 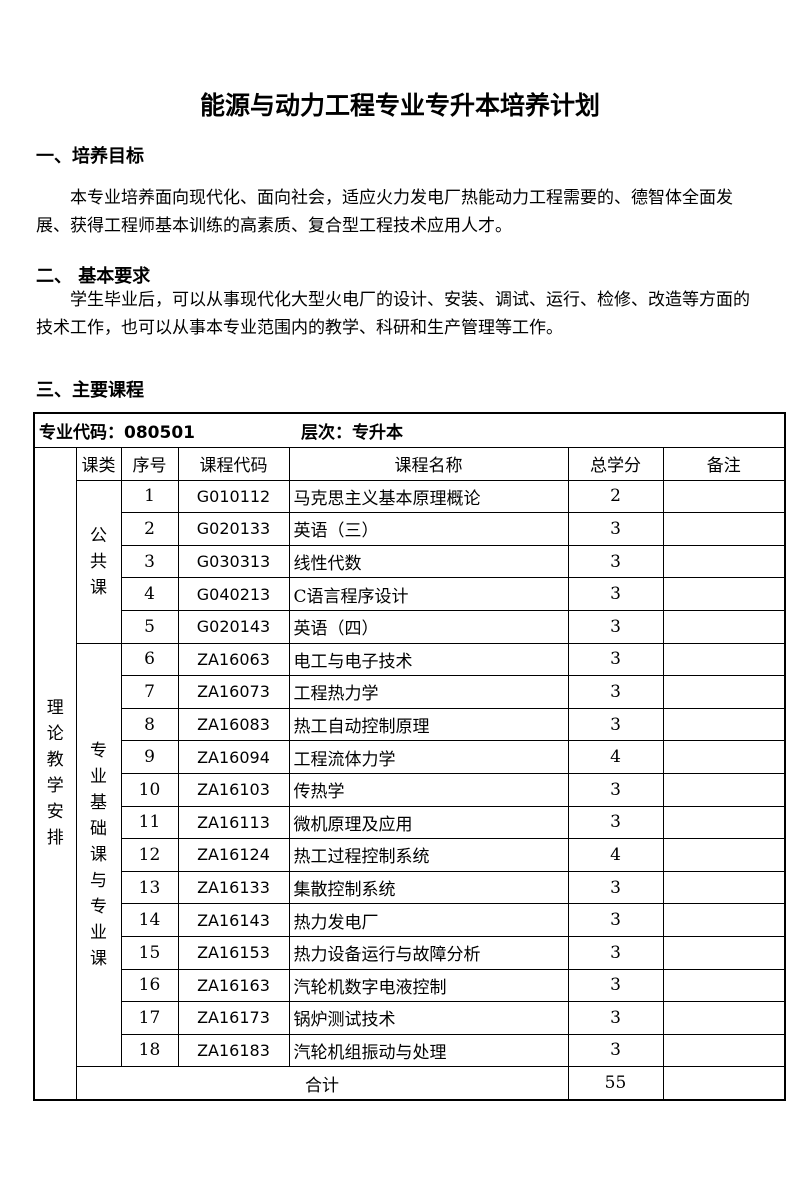 What do you see at coordinates (399, 105) in the screenshot?
I see `page-title: 能源与动力工程专业专升本培养计划` at bounding box center [399, 105].